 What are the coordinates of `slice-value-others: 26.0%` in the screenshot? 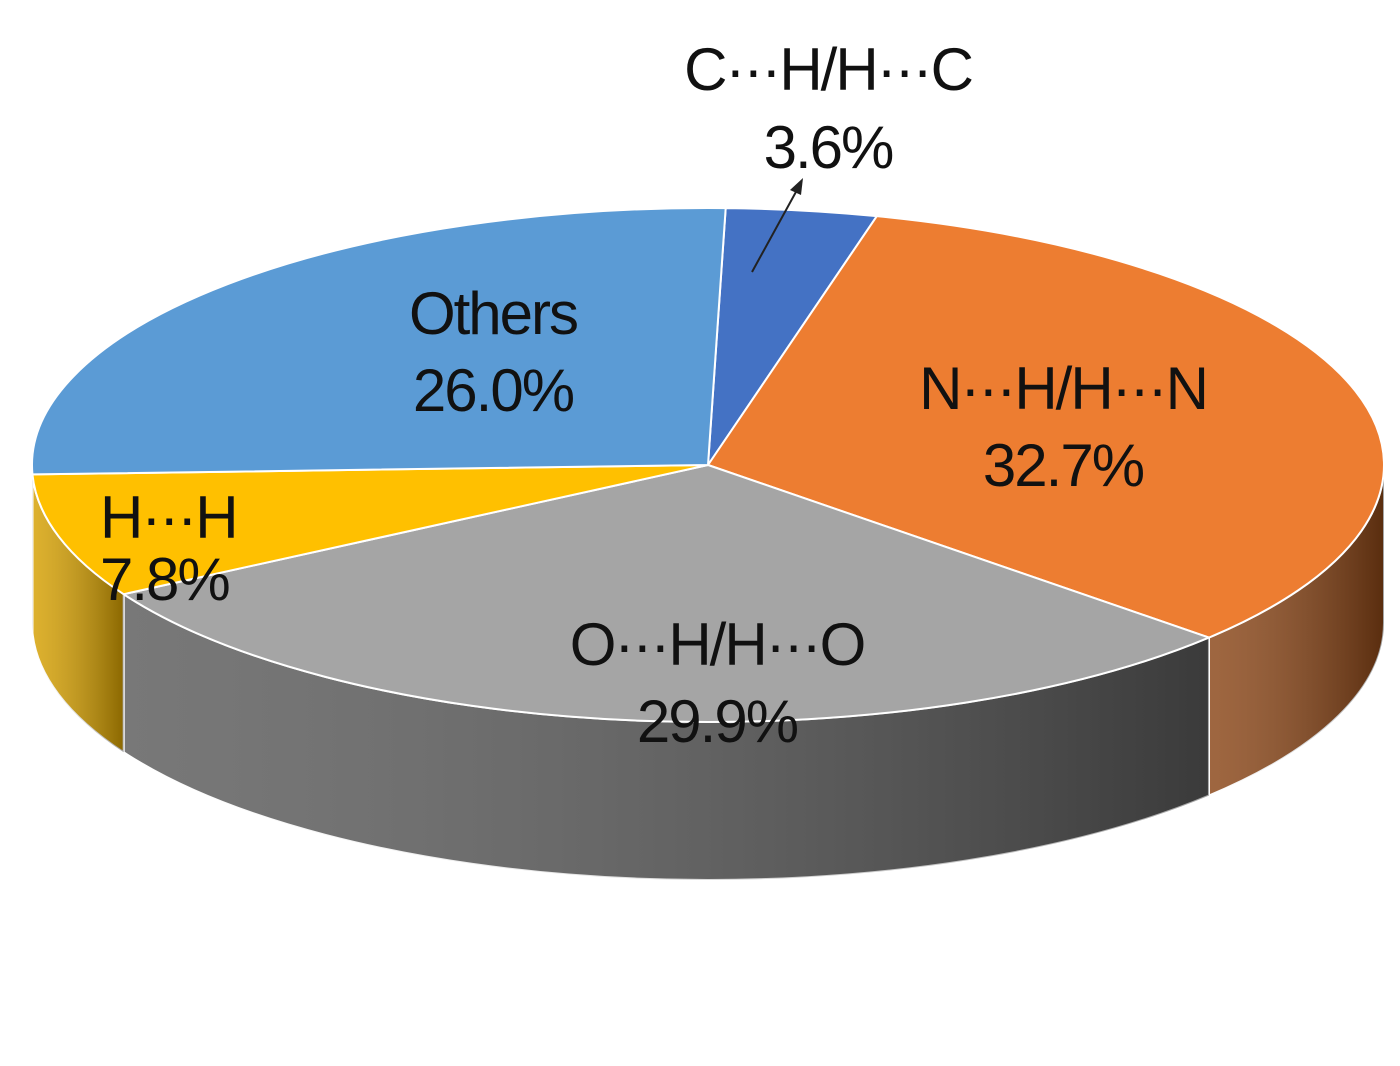 It's located at (493, 390).